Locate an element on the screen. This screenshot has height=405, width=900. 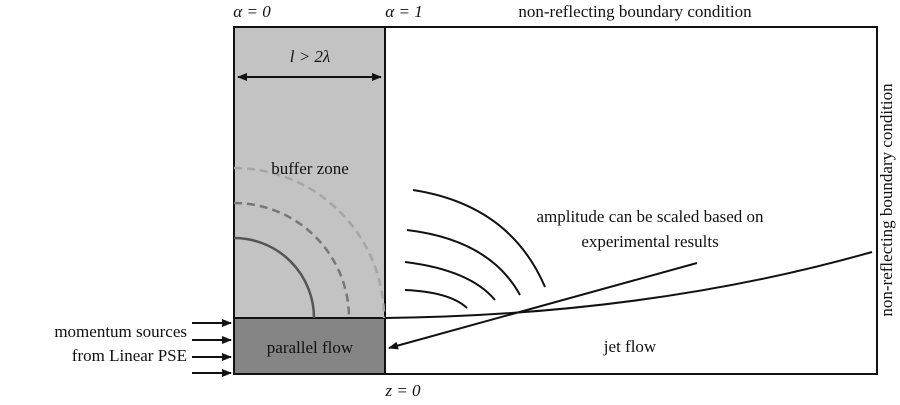
jet-flow-curve is located at coordinates (628, 285).